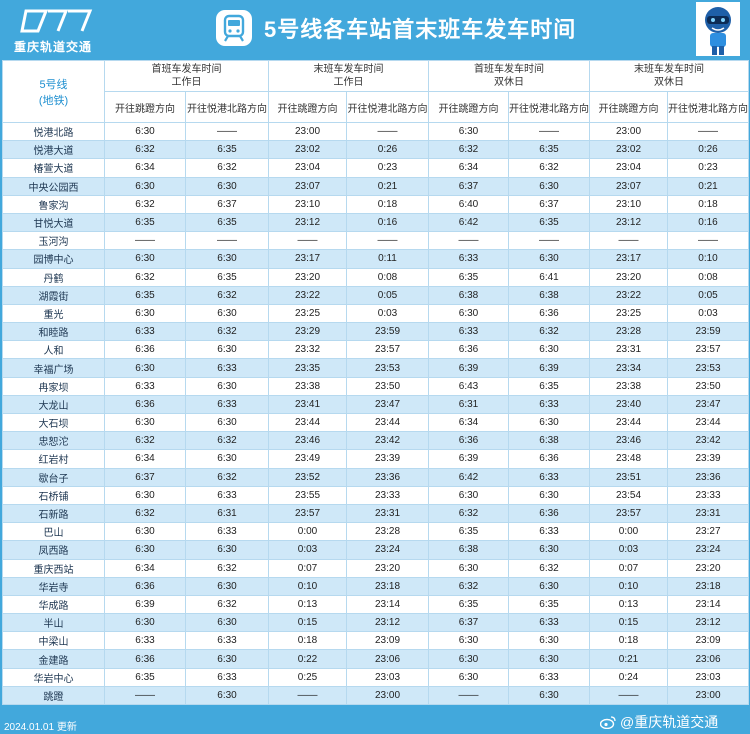 The height and width of the screenshot is (734, 750). What do you see at coordinates (396, 28) in the screenshot?
I see `title-group: 5号线各车站首末班车发车时间` at bounding box center [396, 28].